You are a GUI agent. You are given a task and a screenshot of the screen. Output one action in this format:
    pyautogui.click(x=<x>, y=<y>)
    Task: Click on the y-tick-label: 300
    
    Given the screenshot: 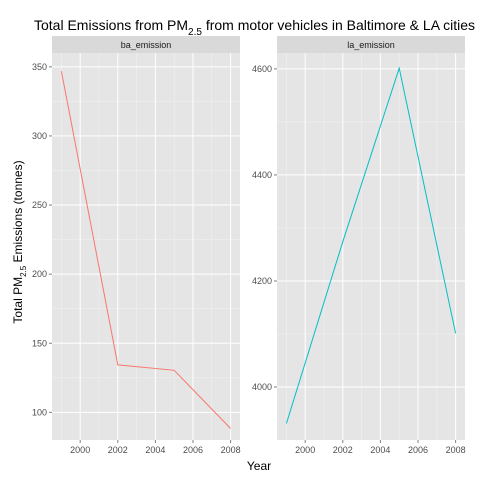 What is the action you would take?
    pyautogui.click(x=39, y=136)
    